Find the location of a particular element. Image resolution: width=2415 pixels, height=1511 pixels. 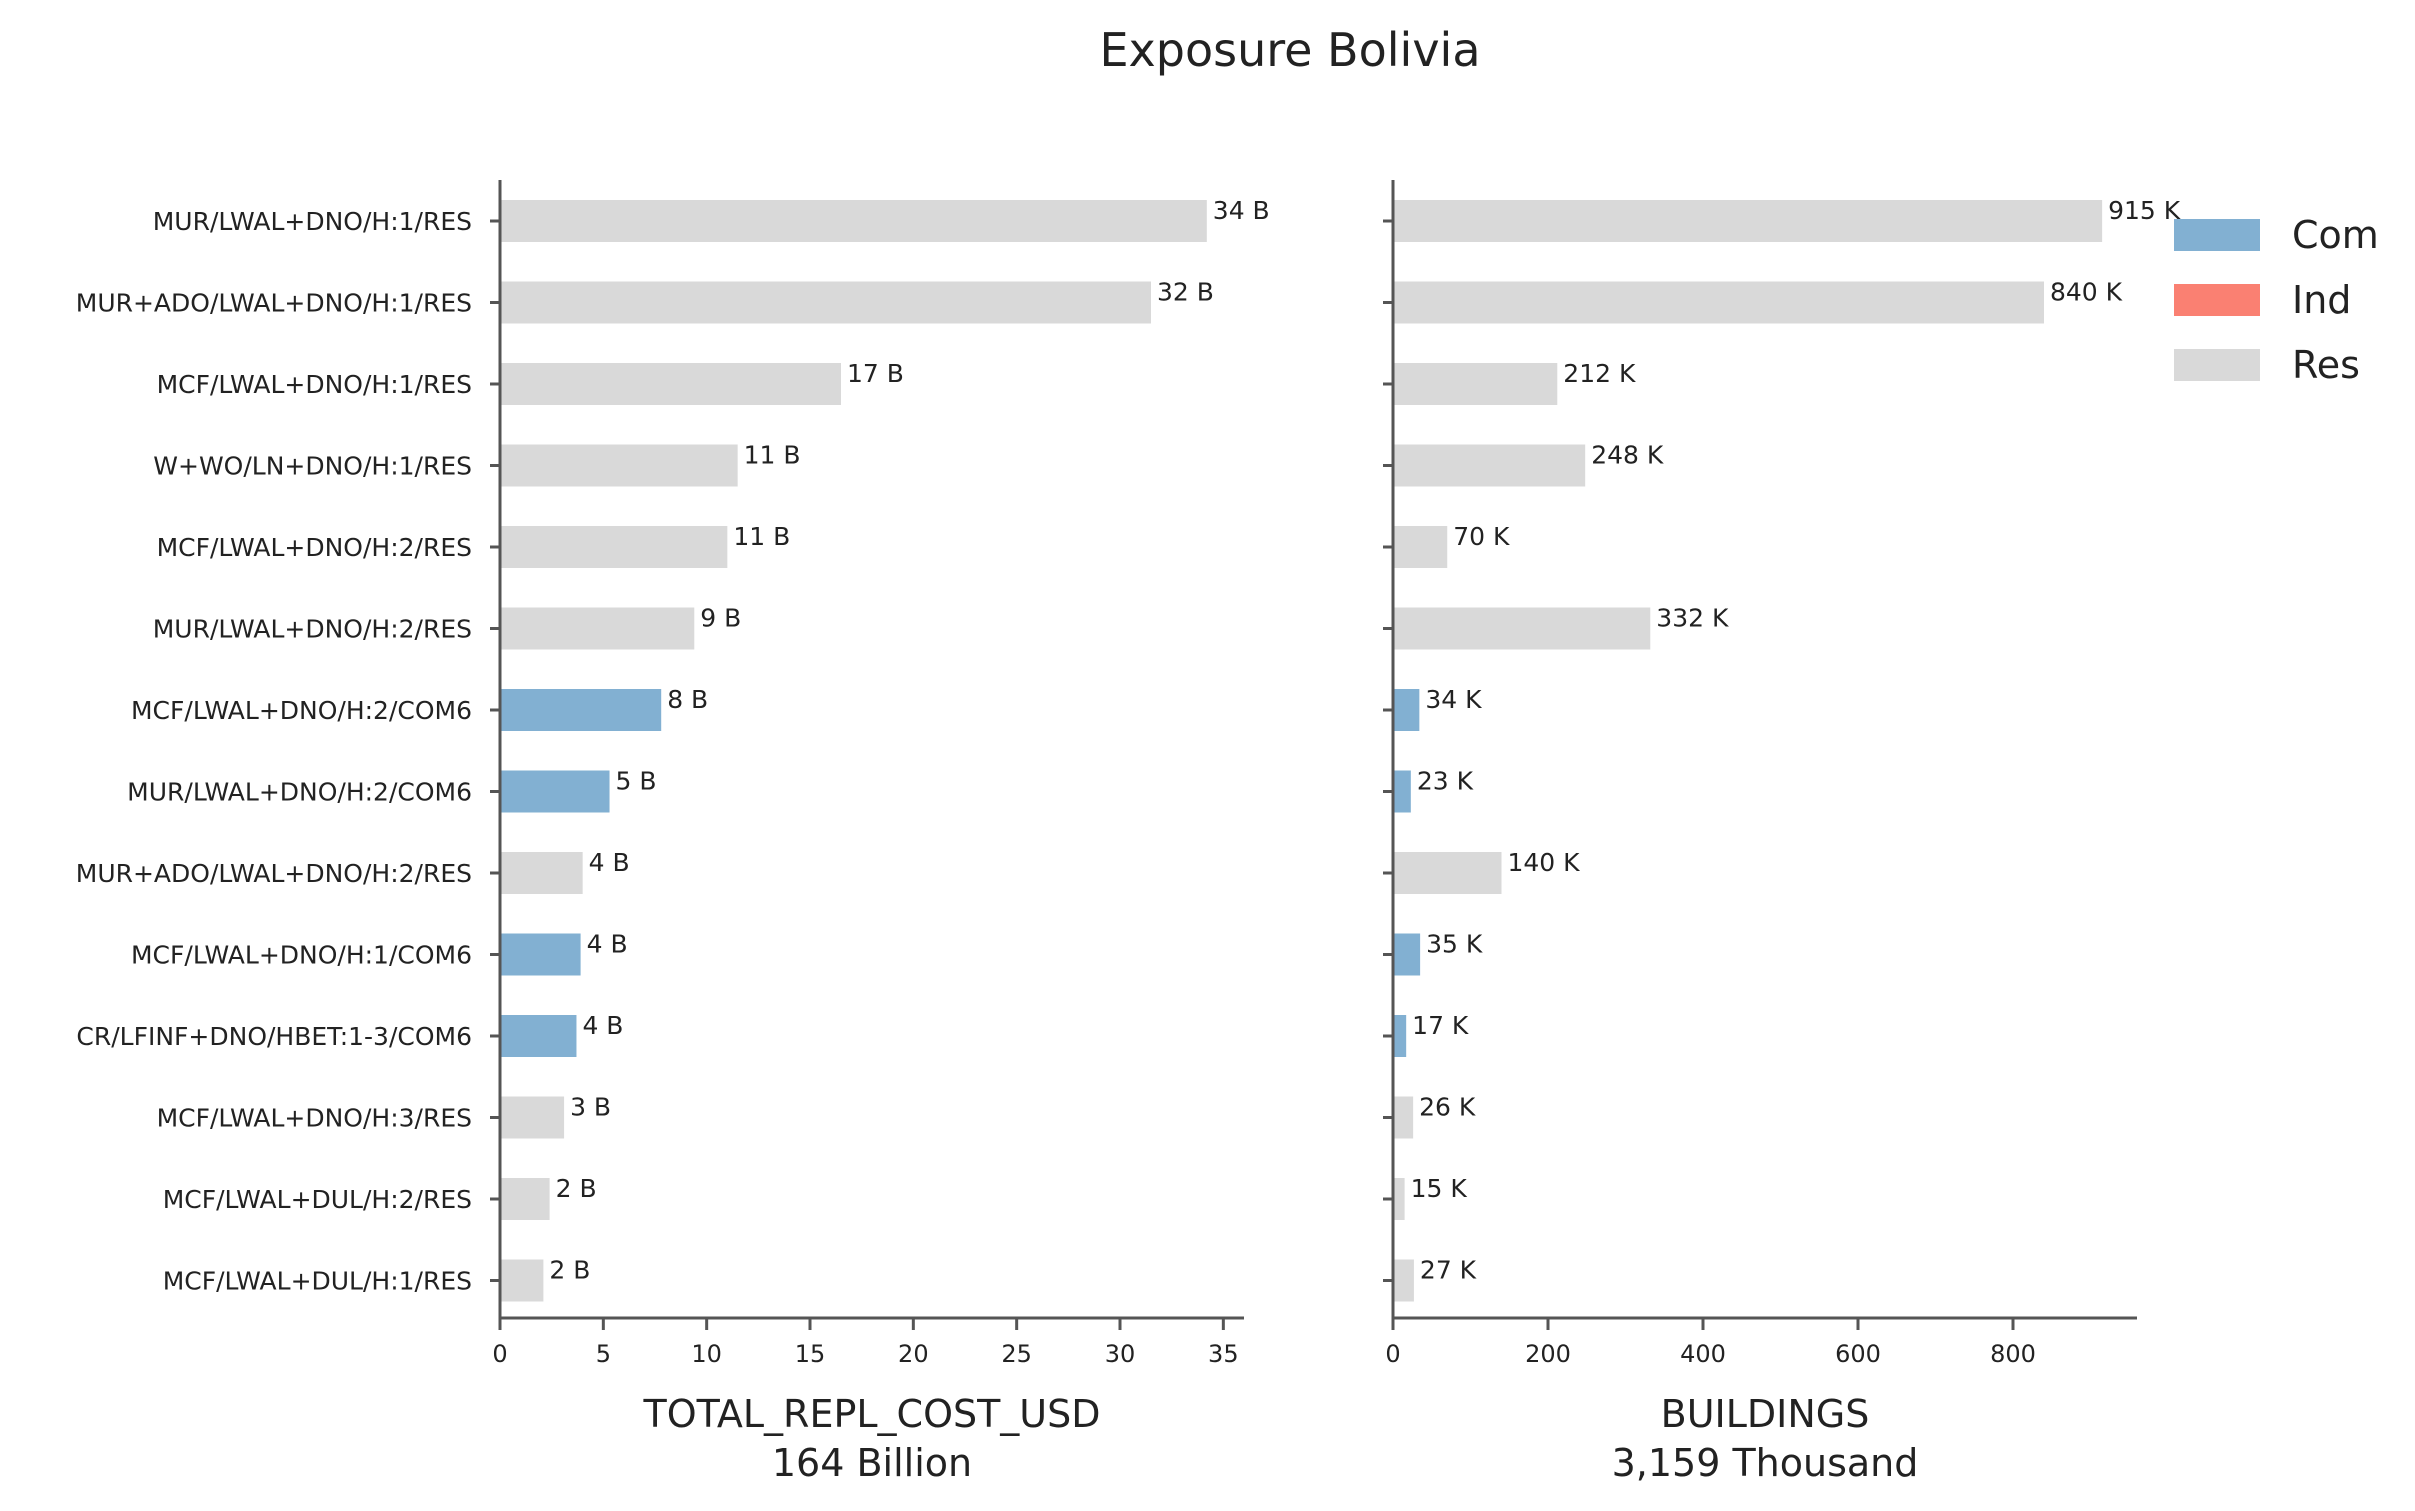

legend: Com Ind Res is located at coordinates (2276, 300).